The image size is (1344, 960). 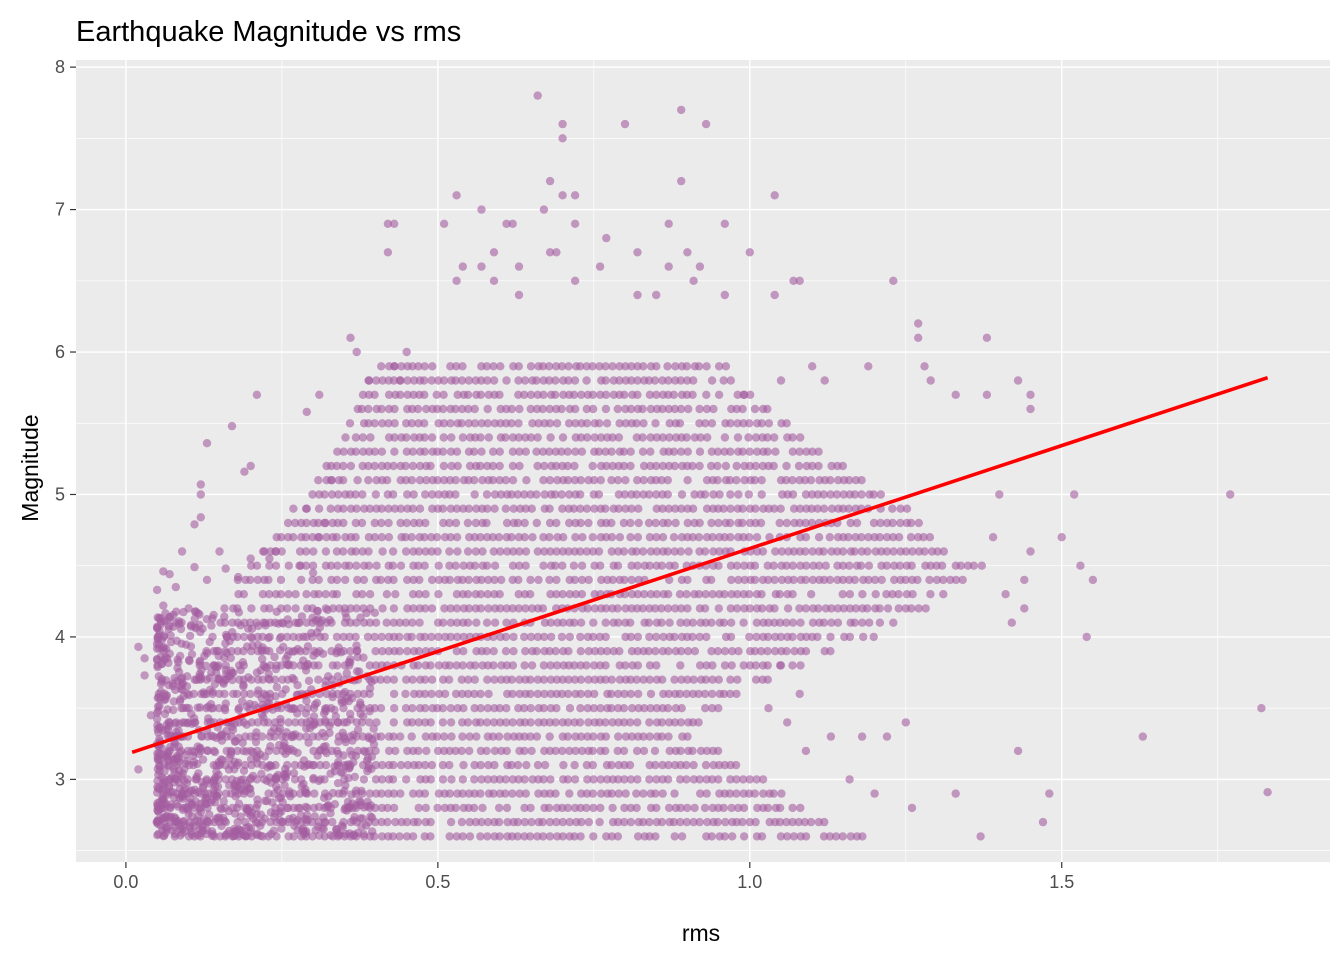 What do you see at coordinates (437, 882) in the screenshot?
I see `x-tick-label: 0.5` at bounding box center [437, 882].